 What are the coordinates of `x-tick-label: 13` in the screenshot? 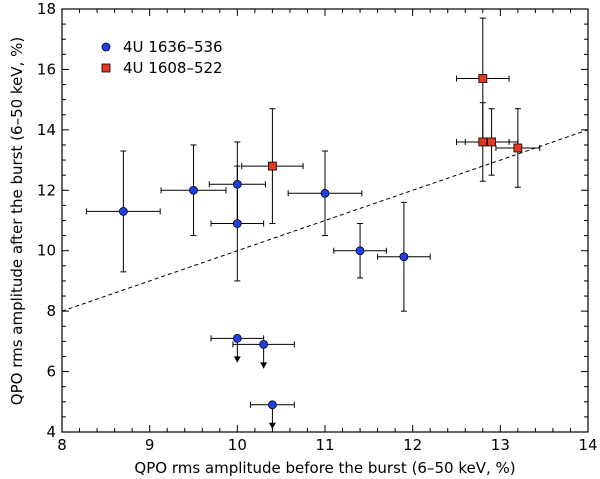 It's located at (500, 445).